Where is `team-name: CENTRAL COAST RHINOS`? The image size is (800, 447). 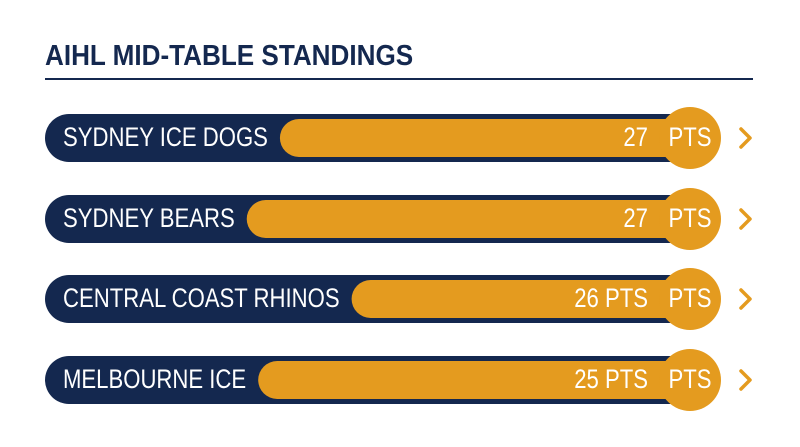 team-name: CENTRAL COAST RHINOS is located at coordinates (201, 299).